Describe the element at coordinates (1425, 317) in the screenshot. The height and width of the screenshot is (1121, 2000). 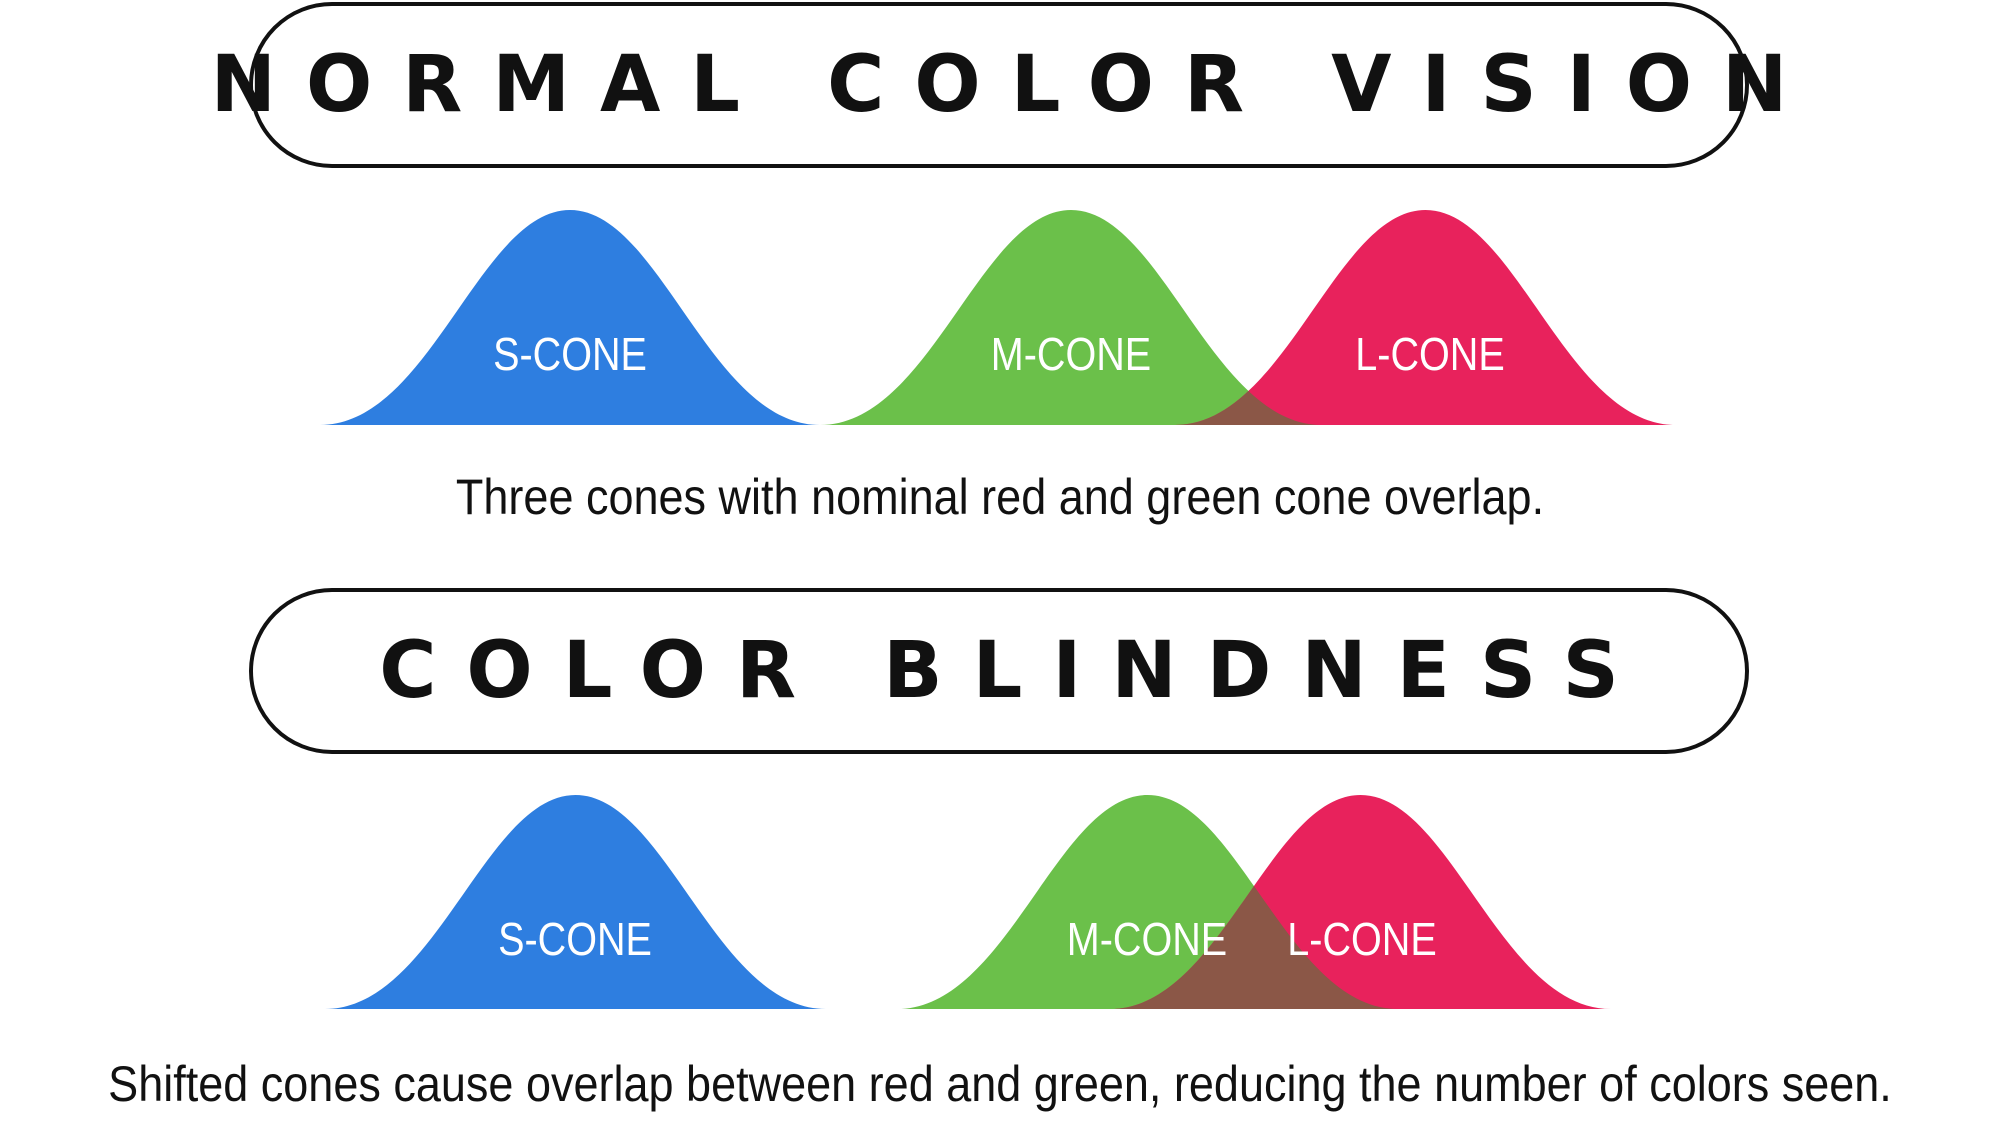
I see `l-cone-curve` at that location.